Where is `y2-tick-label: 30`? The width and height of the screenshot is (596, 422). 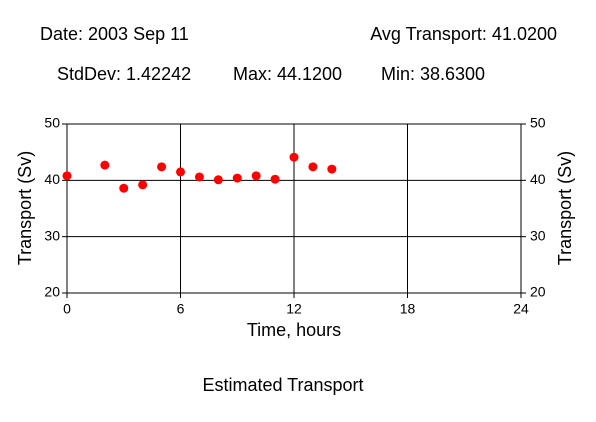
y2-tick-label: 30 is located at coordinates (538, 235).